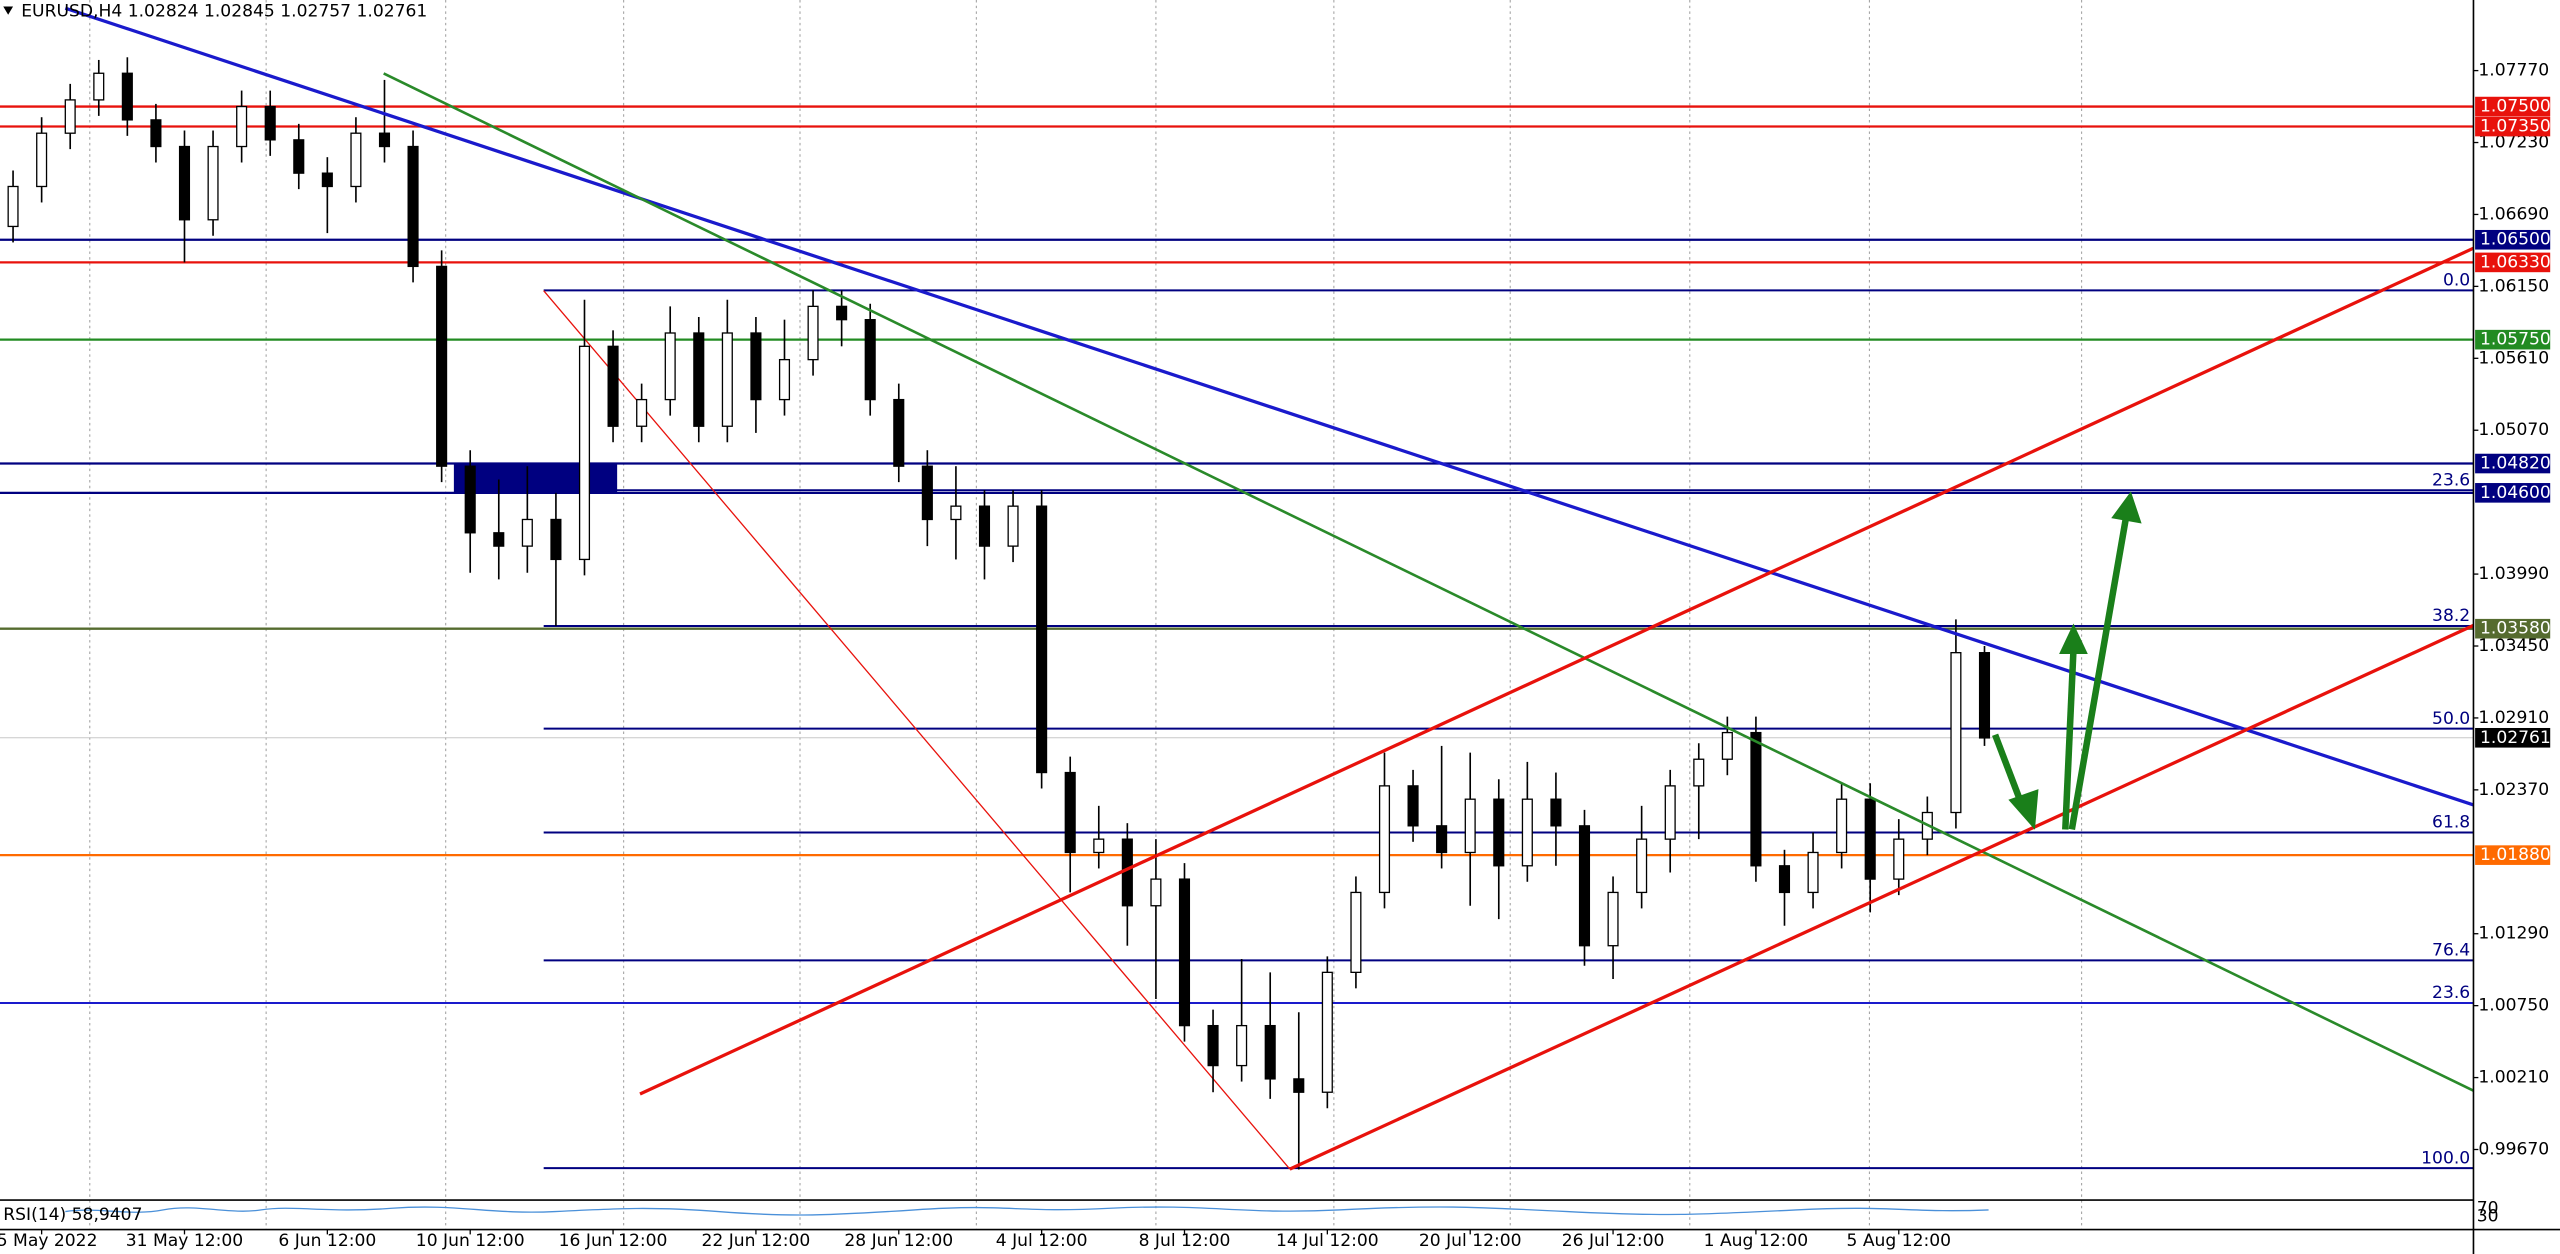  Describe the element at coordinates (2488, 1216) in the screenshot. I see `rsi-level-label: 30` at that location.